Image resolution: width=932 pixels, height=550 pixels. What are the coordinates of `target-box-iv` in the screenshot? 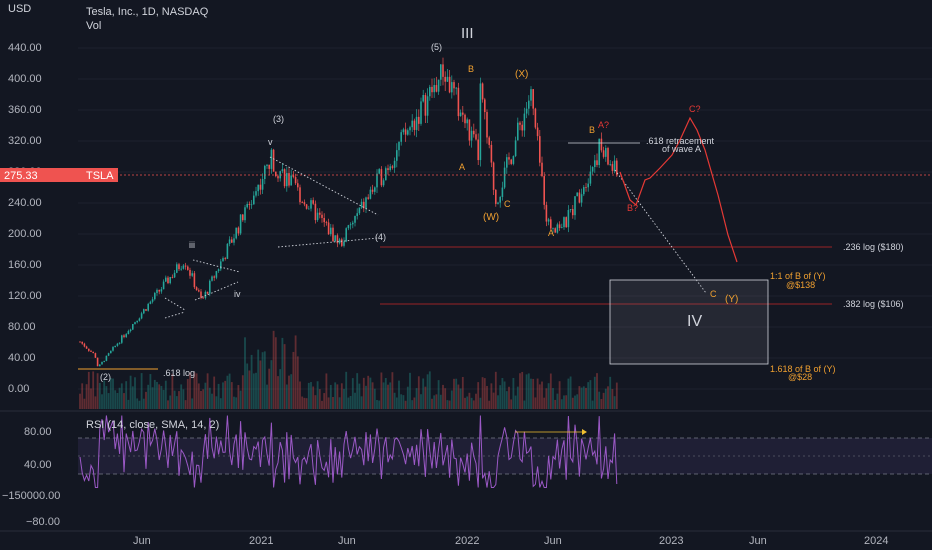 It's located at (689, 322).